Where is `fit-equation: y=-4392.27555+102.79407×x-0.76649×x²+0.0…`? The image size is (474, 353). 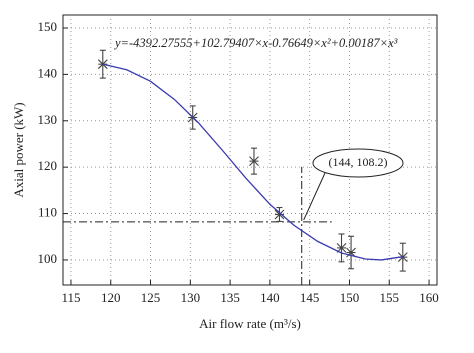
fit-equation: y=-4392.27555+102.79407×x-0.76649×x²+0.0… is located at coordinates (255, 43).